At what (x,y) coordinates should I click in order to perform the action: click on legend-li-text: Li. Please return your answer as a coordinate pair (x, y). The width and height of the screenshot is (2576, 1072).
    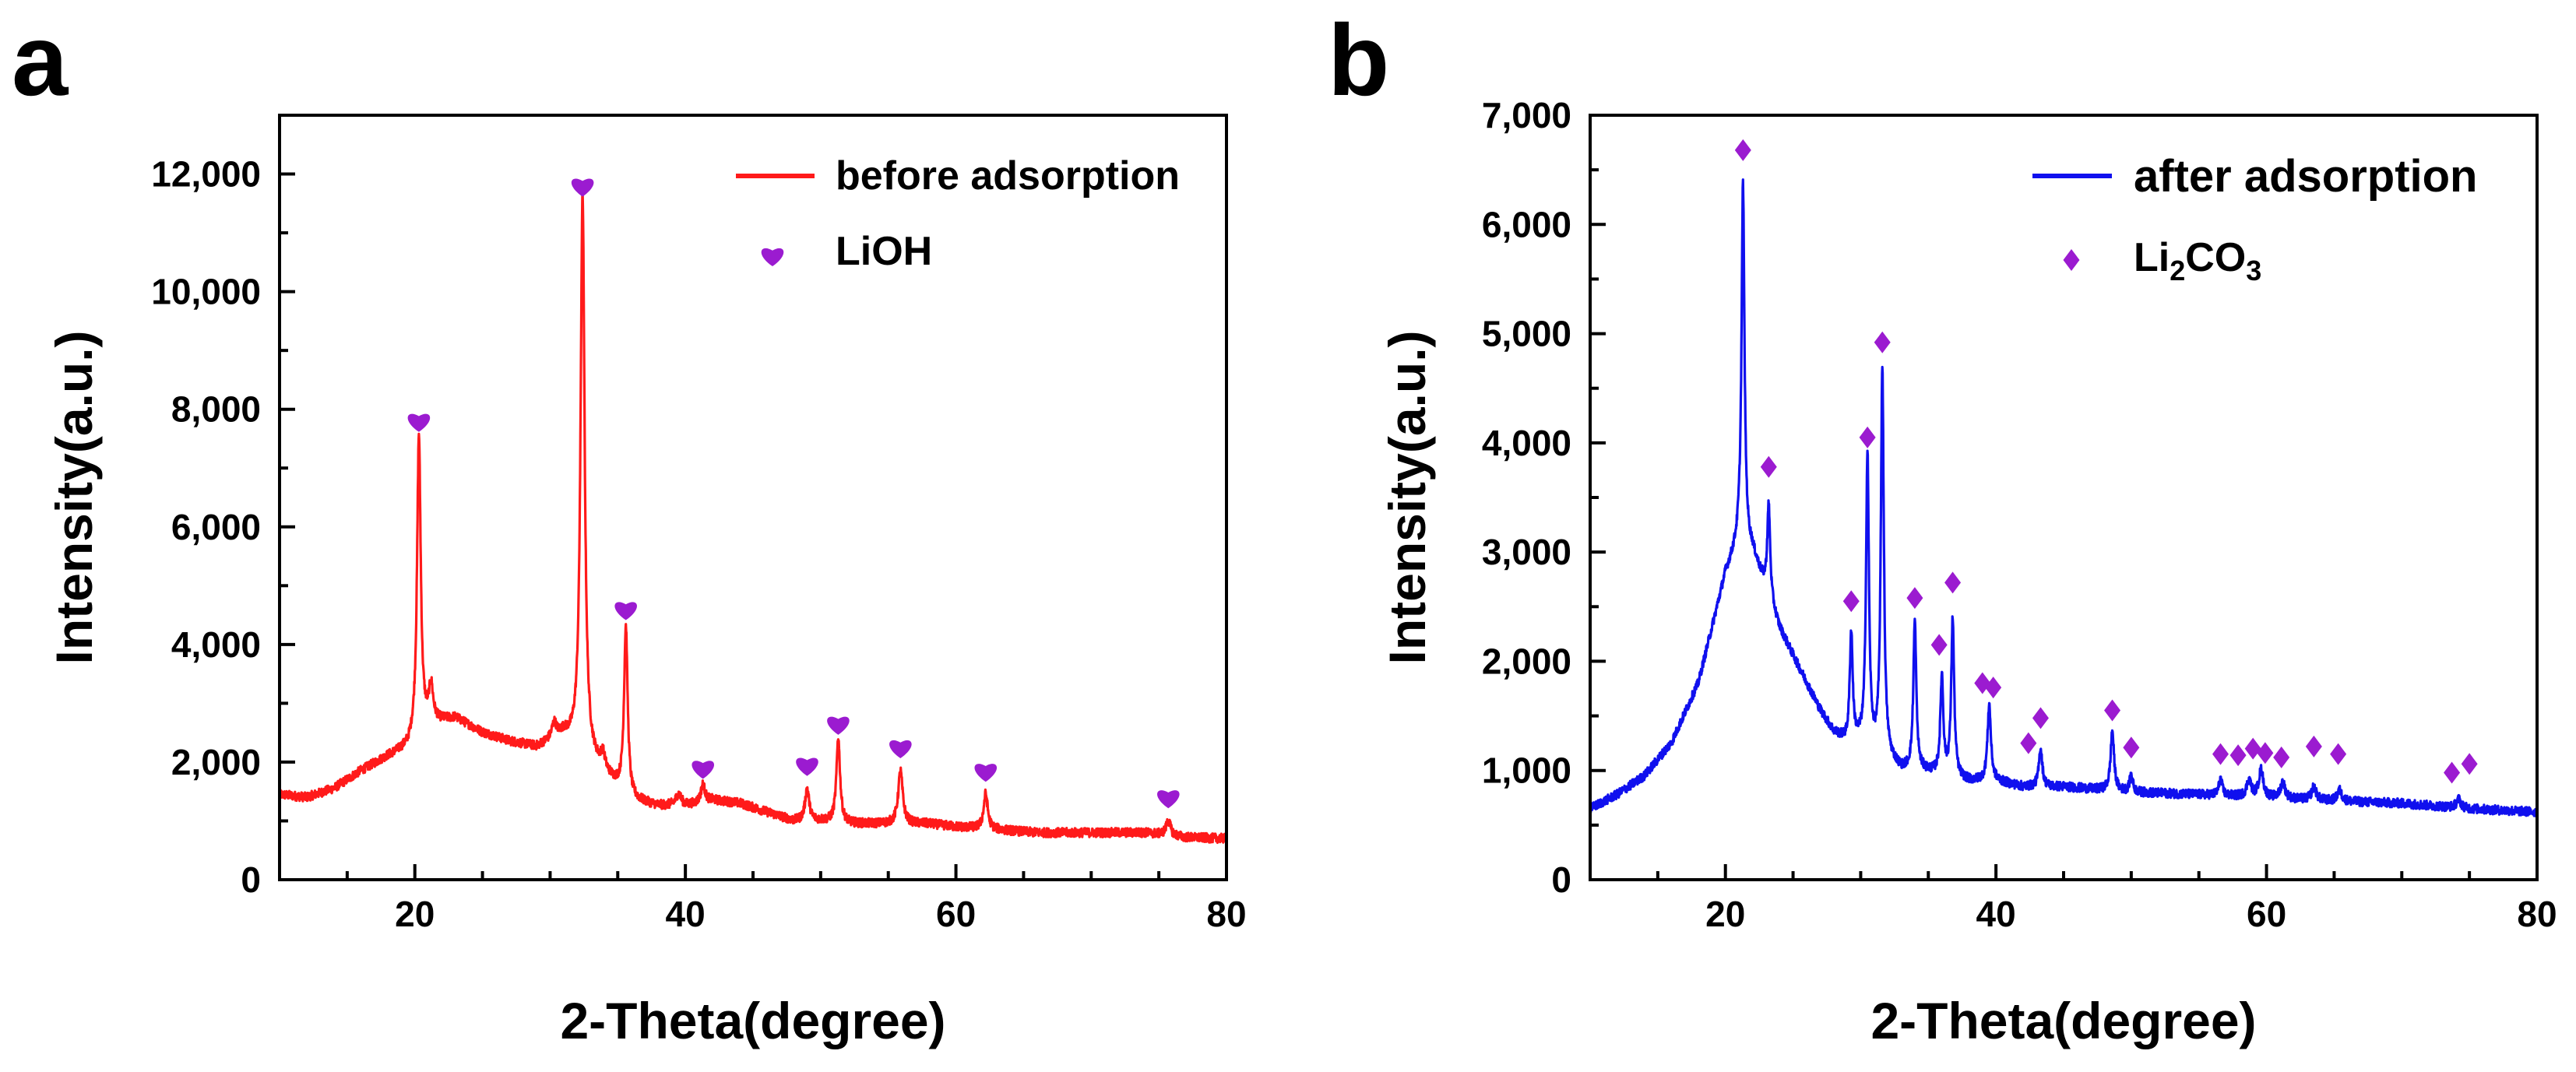
    Looking at the image, I should click on (2152, 257).